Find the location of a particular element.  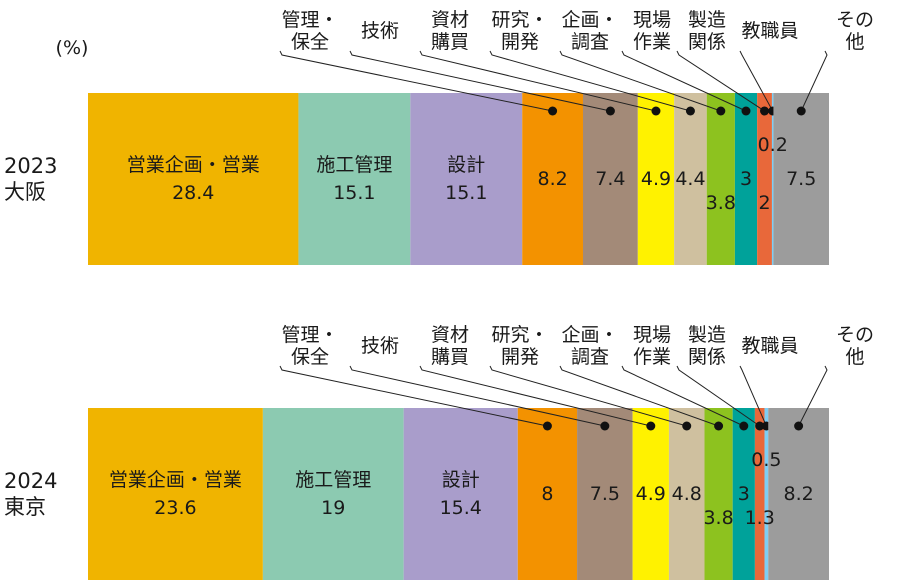

unit-label: (%) is located at coordinates (72, 48).